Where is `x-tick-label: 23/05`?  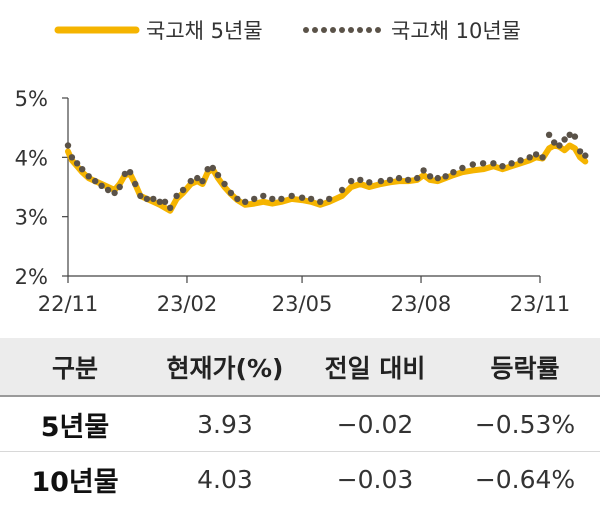
x-tick-label: 23/05 is located at coordinates (302, 304).